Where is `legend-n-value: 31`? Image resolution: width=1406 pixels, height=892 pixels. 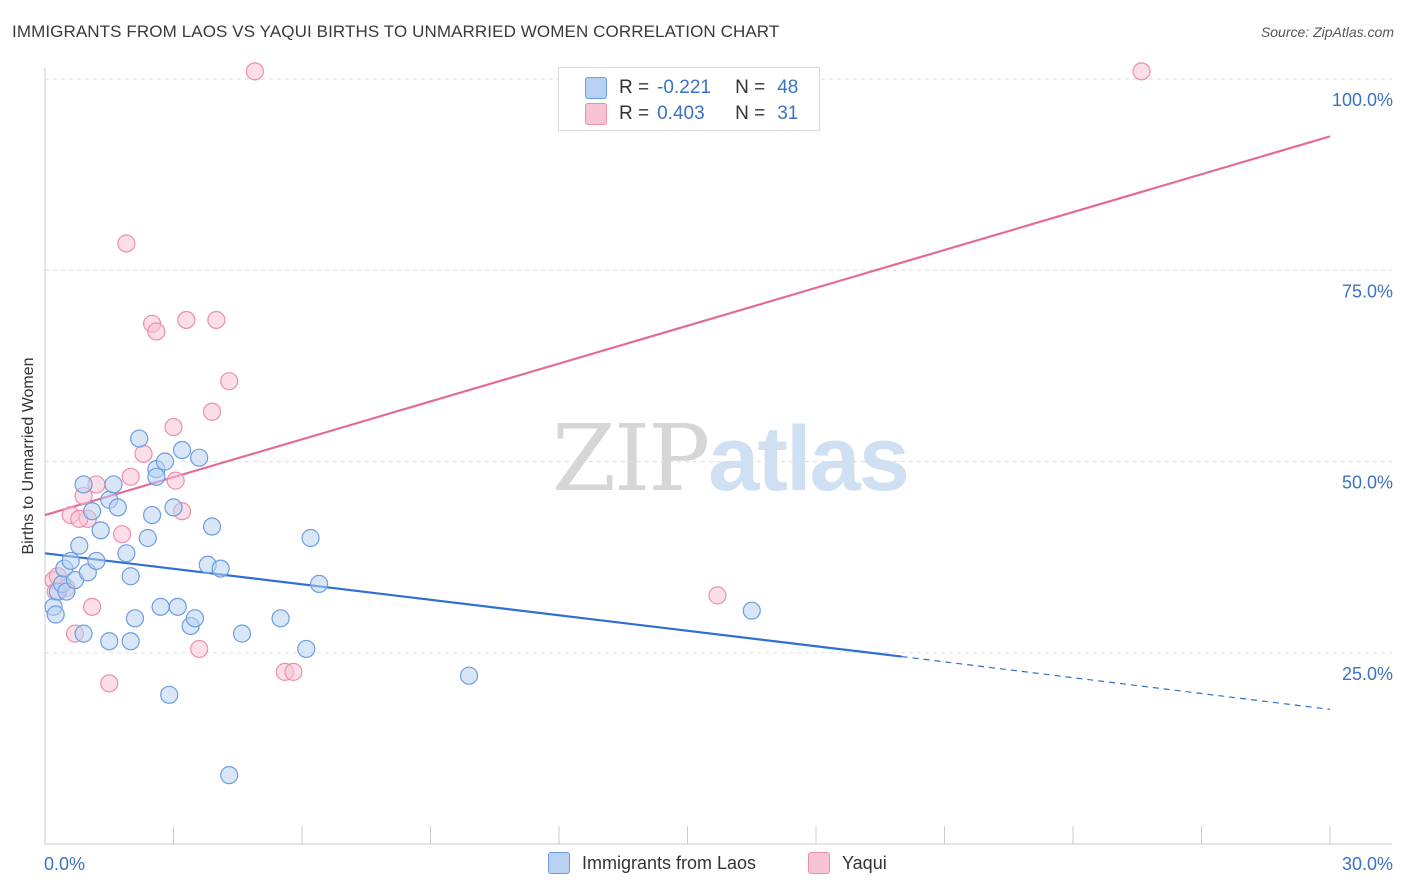
legend-n-value: 31 is located at coordinates (788, 113).